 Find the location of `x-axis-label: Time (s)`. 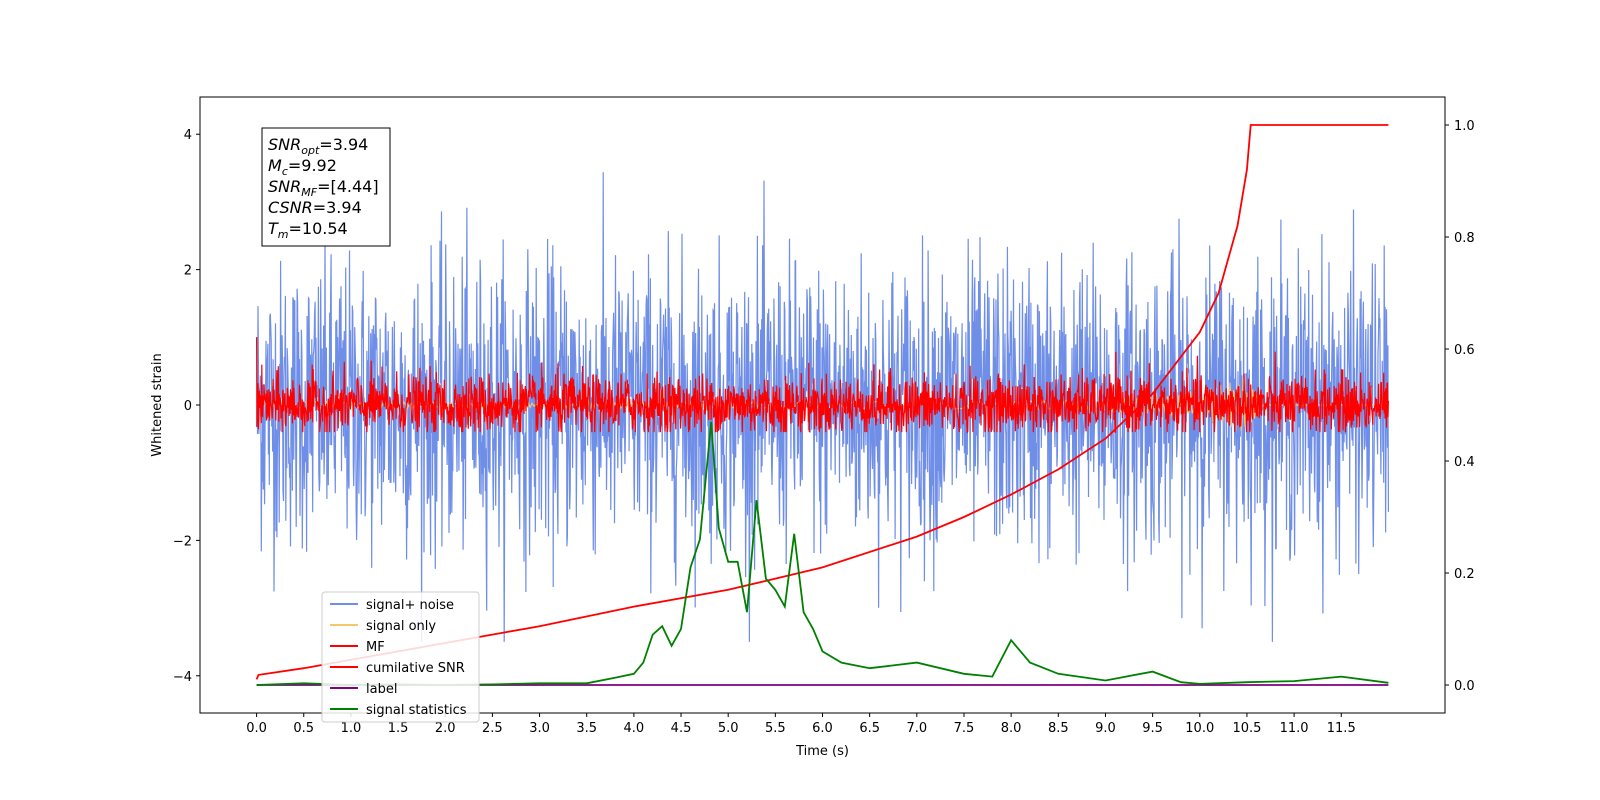

x-axis-label: Time (s) is located at coordinates (822, 751).